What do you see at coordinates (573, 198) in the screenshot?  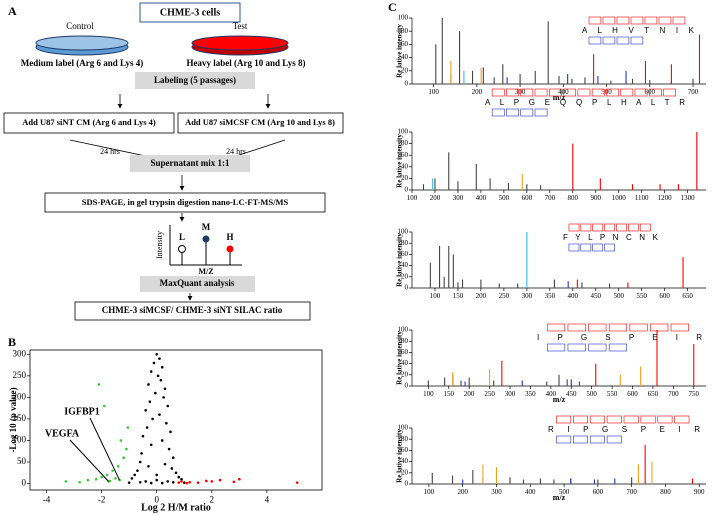 I see `x-tick-label: 800` at bounding box center [573, 198].